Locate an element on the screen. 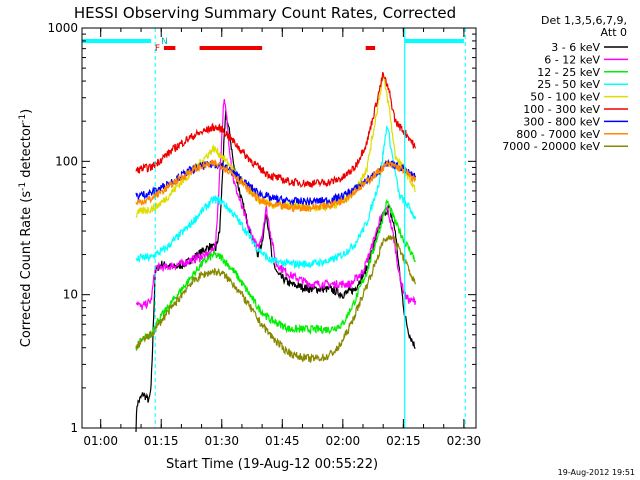  series-100-300-kev is located at coordinates (276, 130).